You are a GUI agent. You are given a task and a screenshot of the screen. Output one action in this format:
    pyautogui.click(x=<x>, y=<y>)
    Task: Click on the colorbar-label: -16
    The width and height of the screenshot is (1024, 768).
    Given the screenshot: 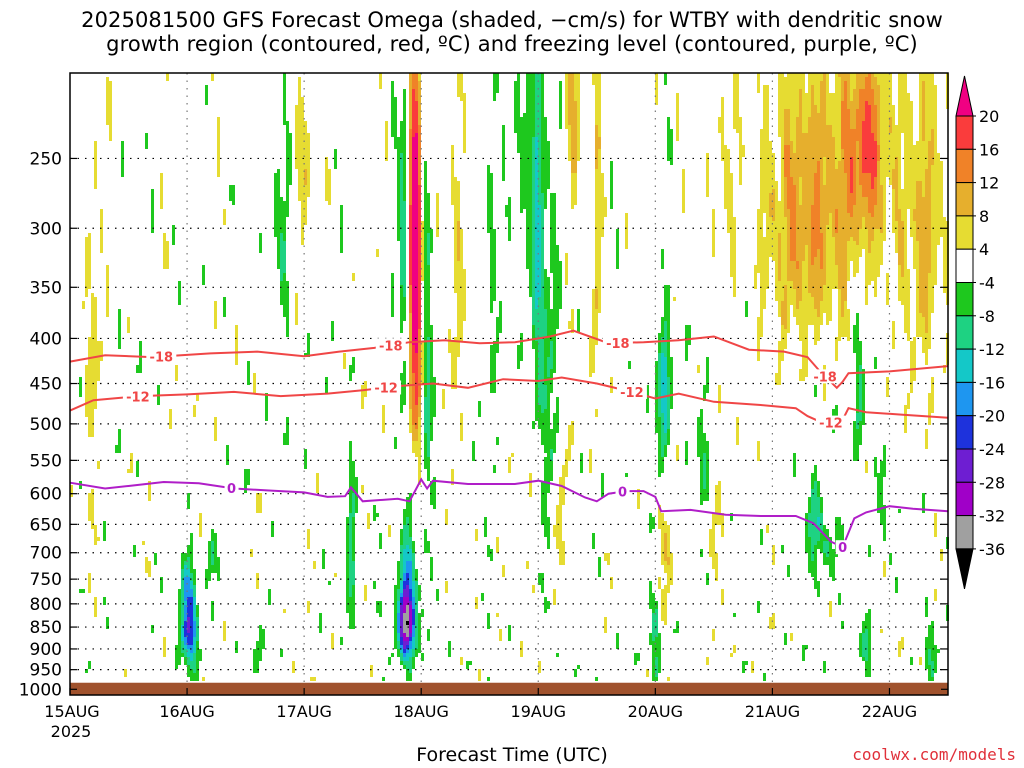 What is the action you would take?
    pyautogui.click(x=992, y=382)
    